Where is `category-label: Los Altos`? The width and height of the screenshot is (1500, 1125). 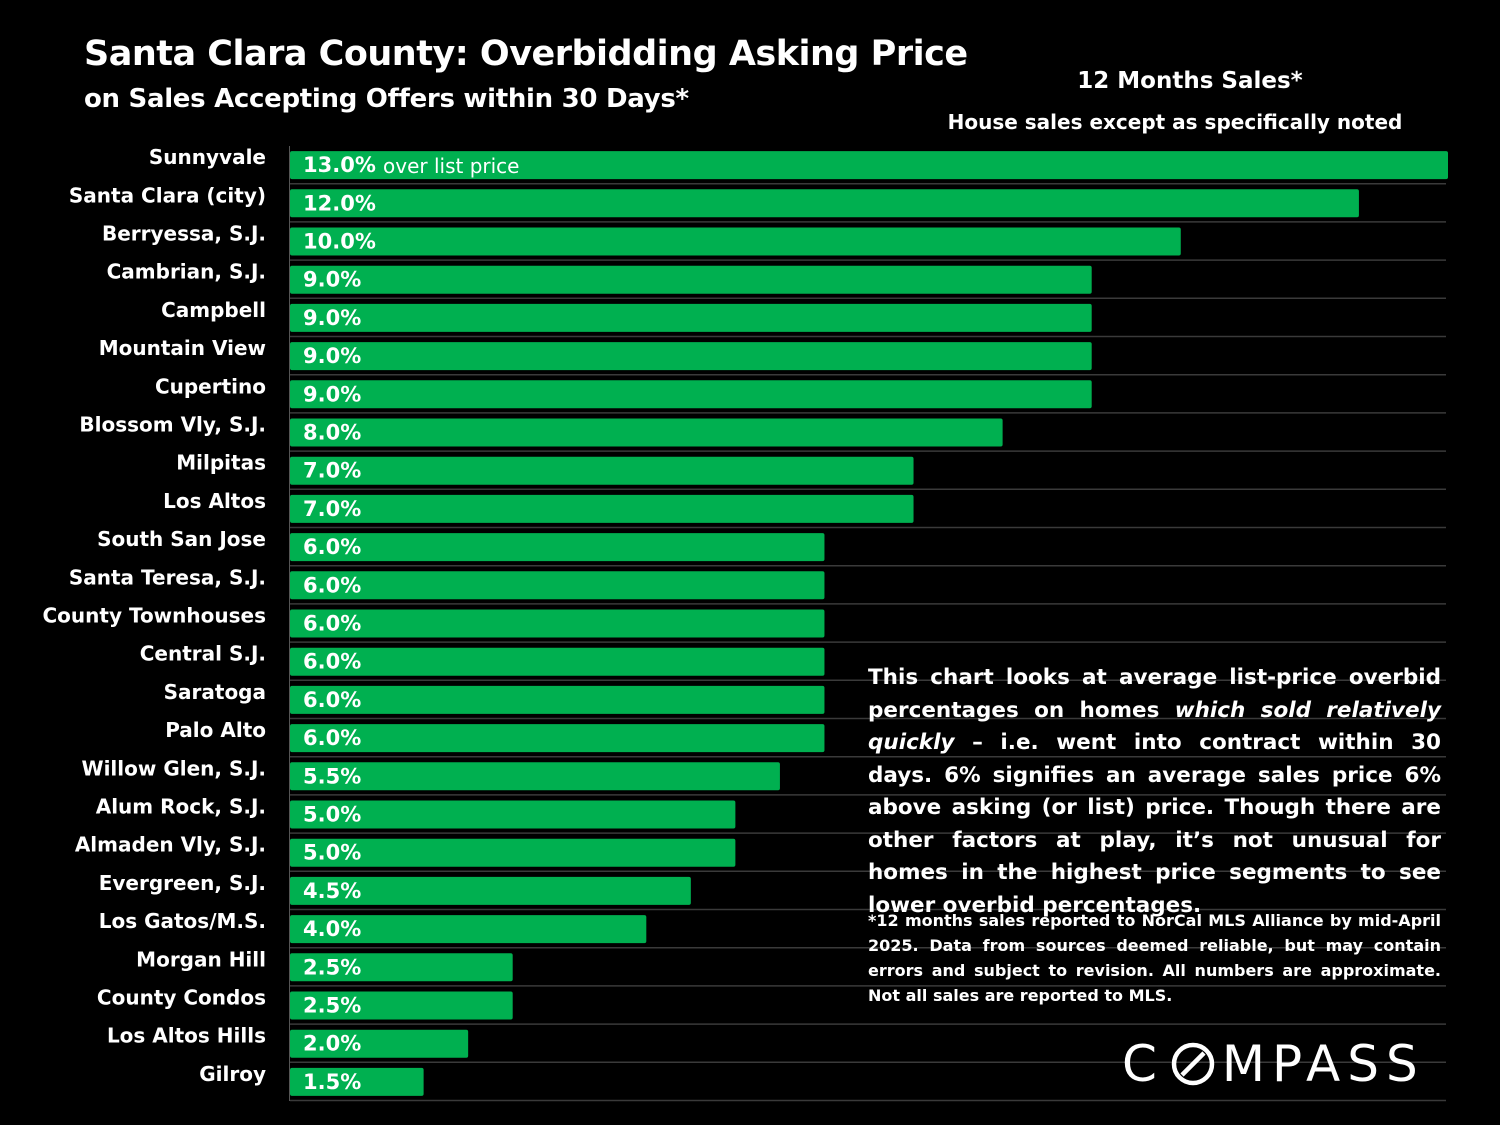
category-label: Los Altos is located at coordinates (214, 501).